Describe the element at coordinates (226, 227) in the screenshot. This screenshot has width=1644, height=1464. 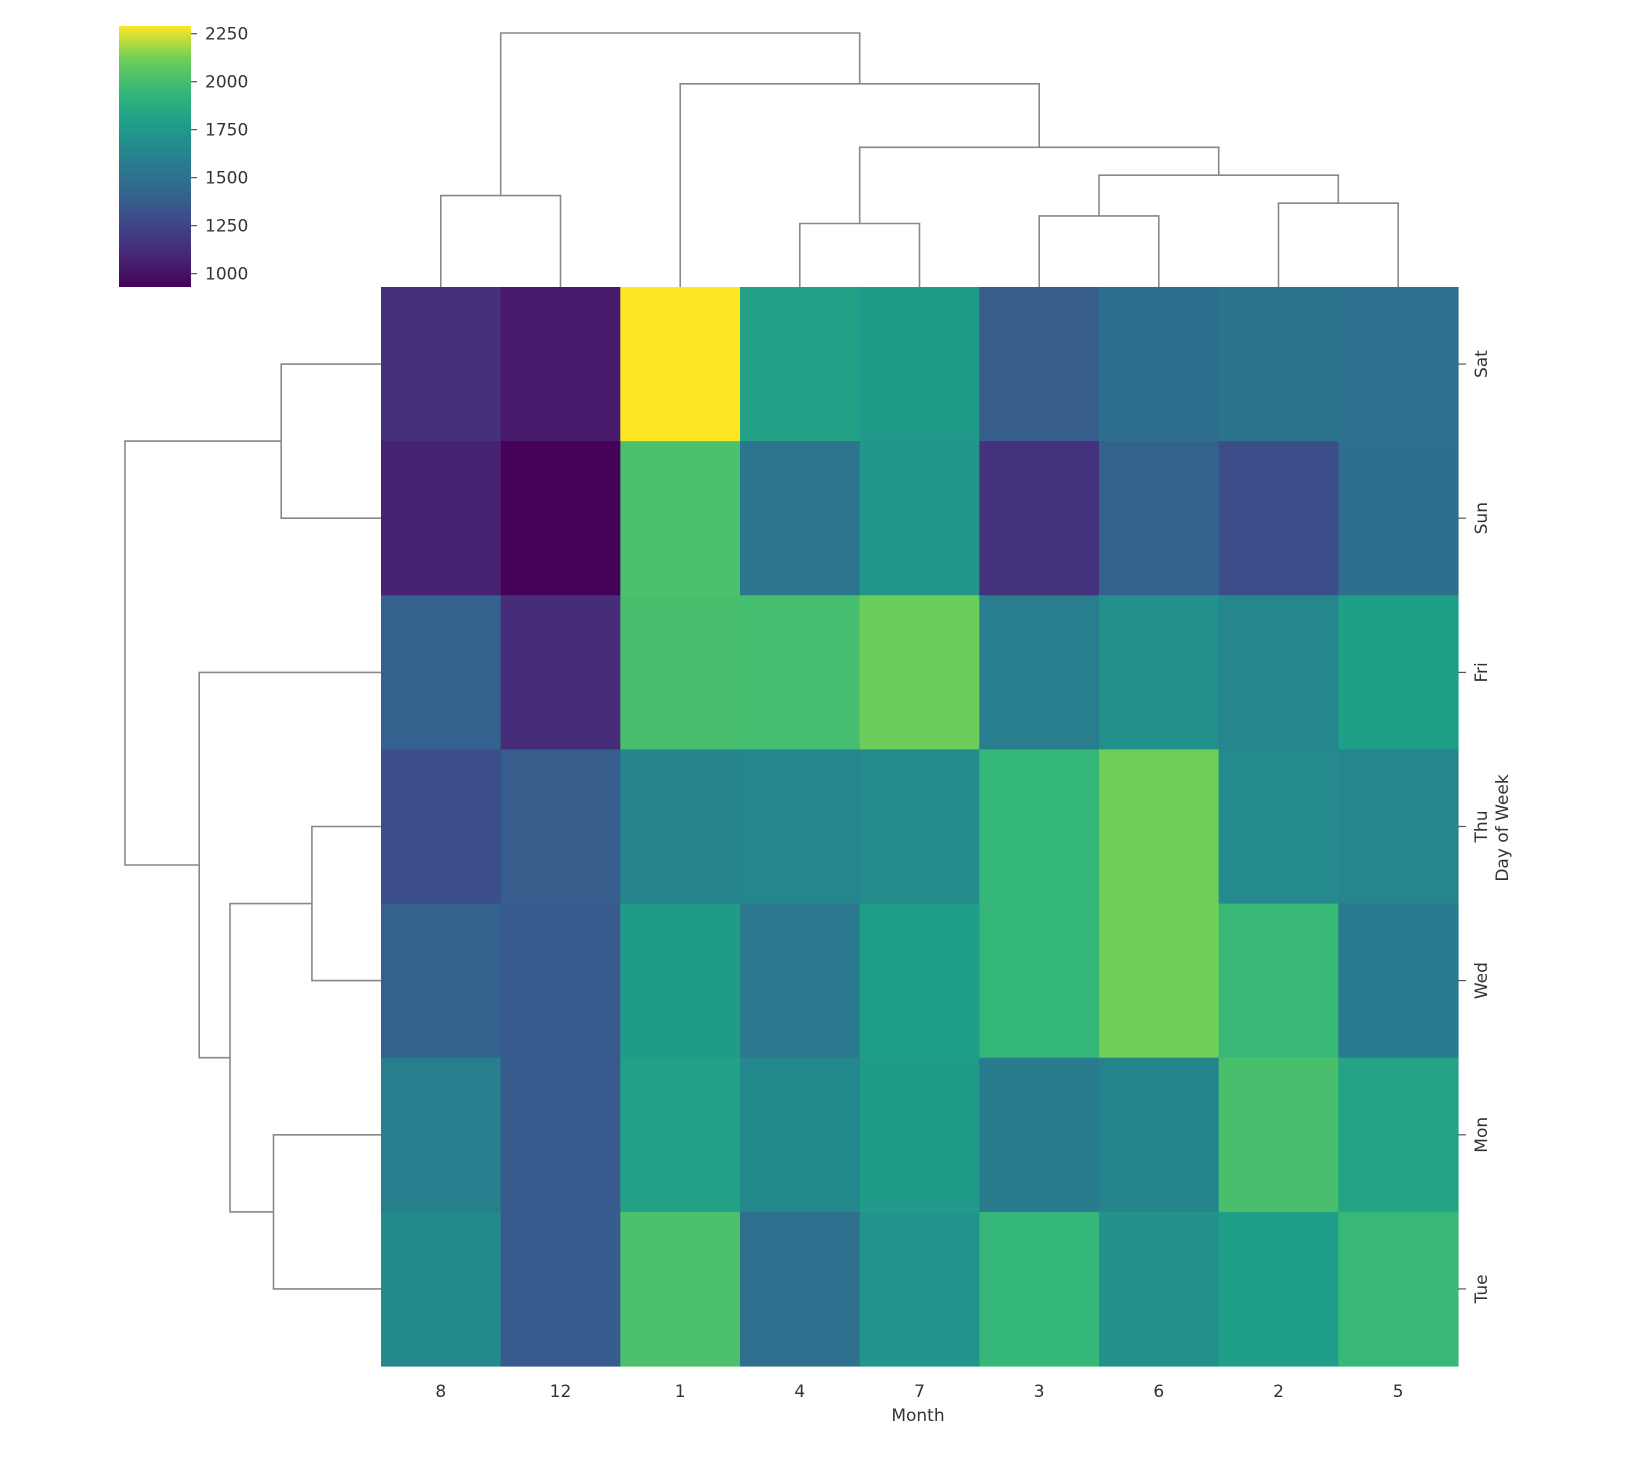
I see `colorbar-tick-label: 1250` at that location.